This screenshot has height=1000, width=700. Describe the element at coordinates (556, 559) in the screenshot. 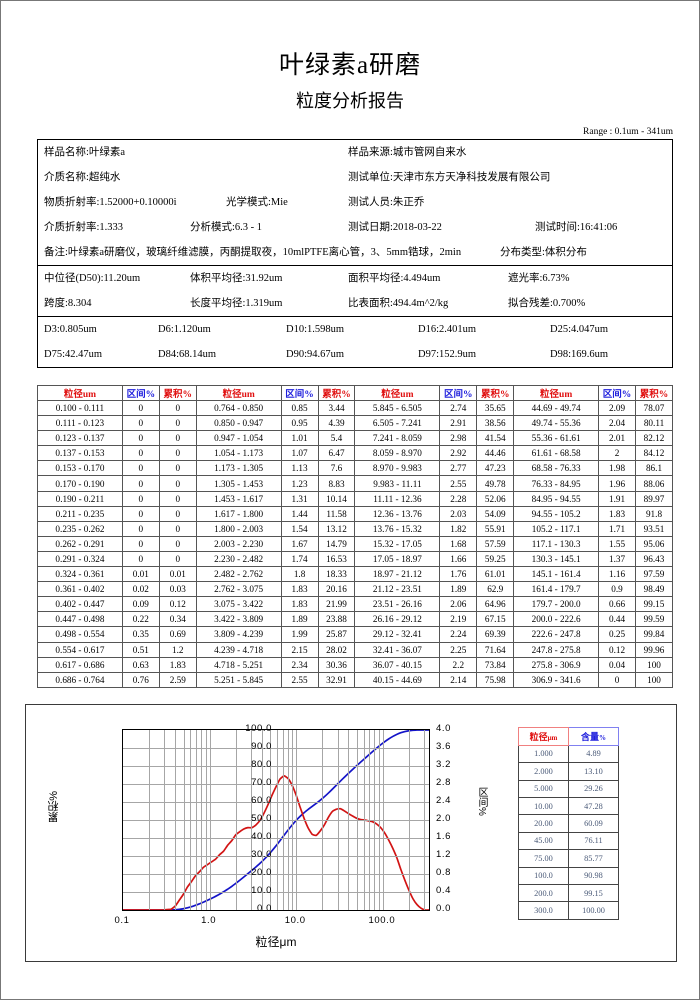

I see `table-cell: 130.3 - 145.1` at that location.